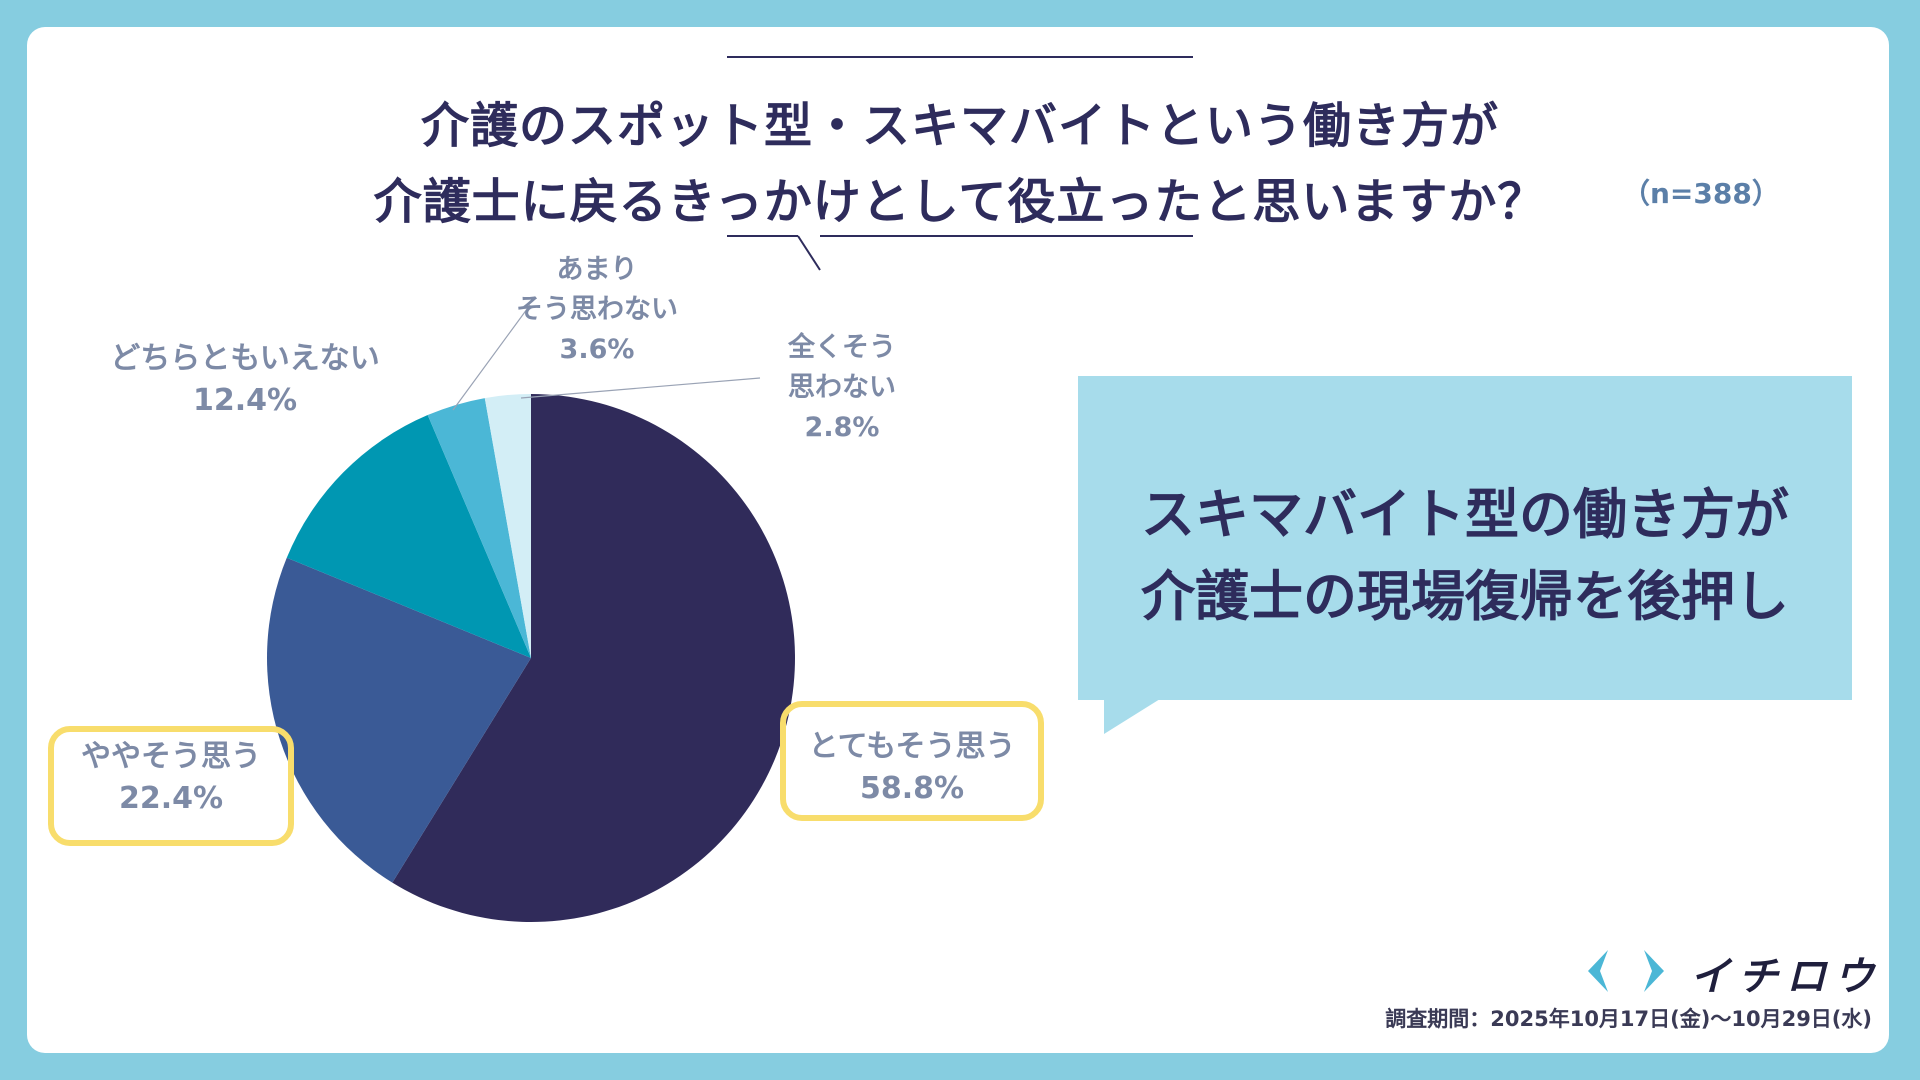 The width and height of the screenshot is (1920, 1080). I want to click on slice-label-s0-name: とてもそう思う, so click(912, 746).